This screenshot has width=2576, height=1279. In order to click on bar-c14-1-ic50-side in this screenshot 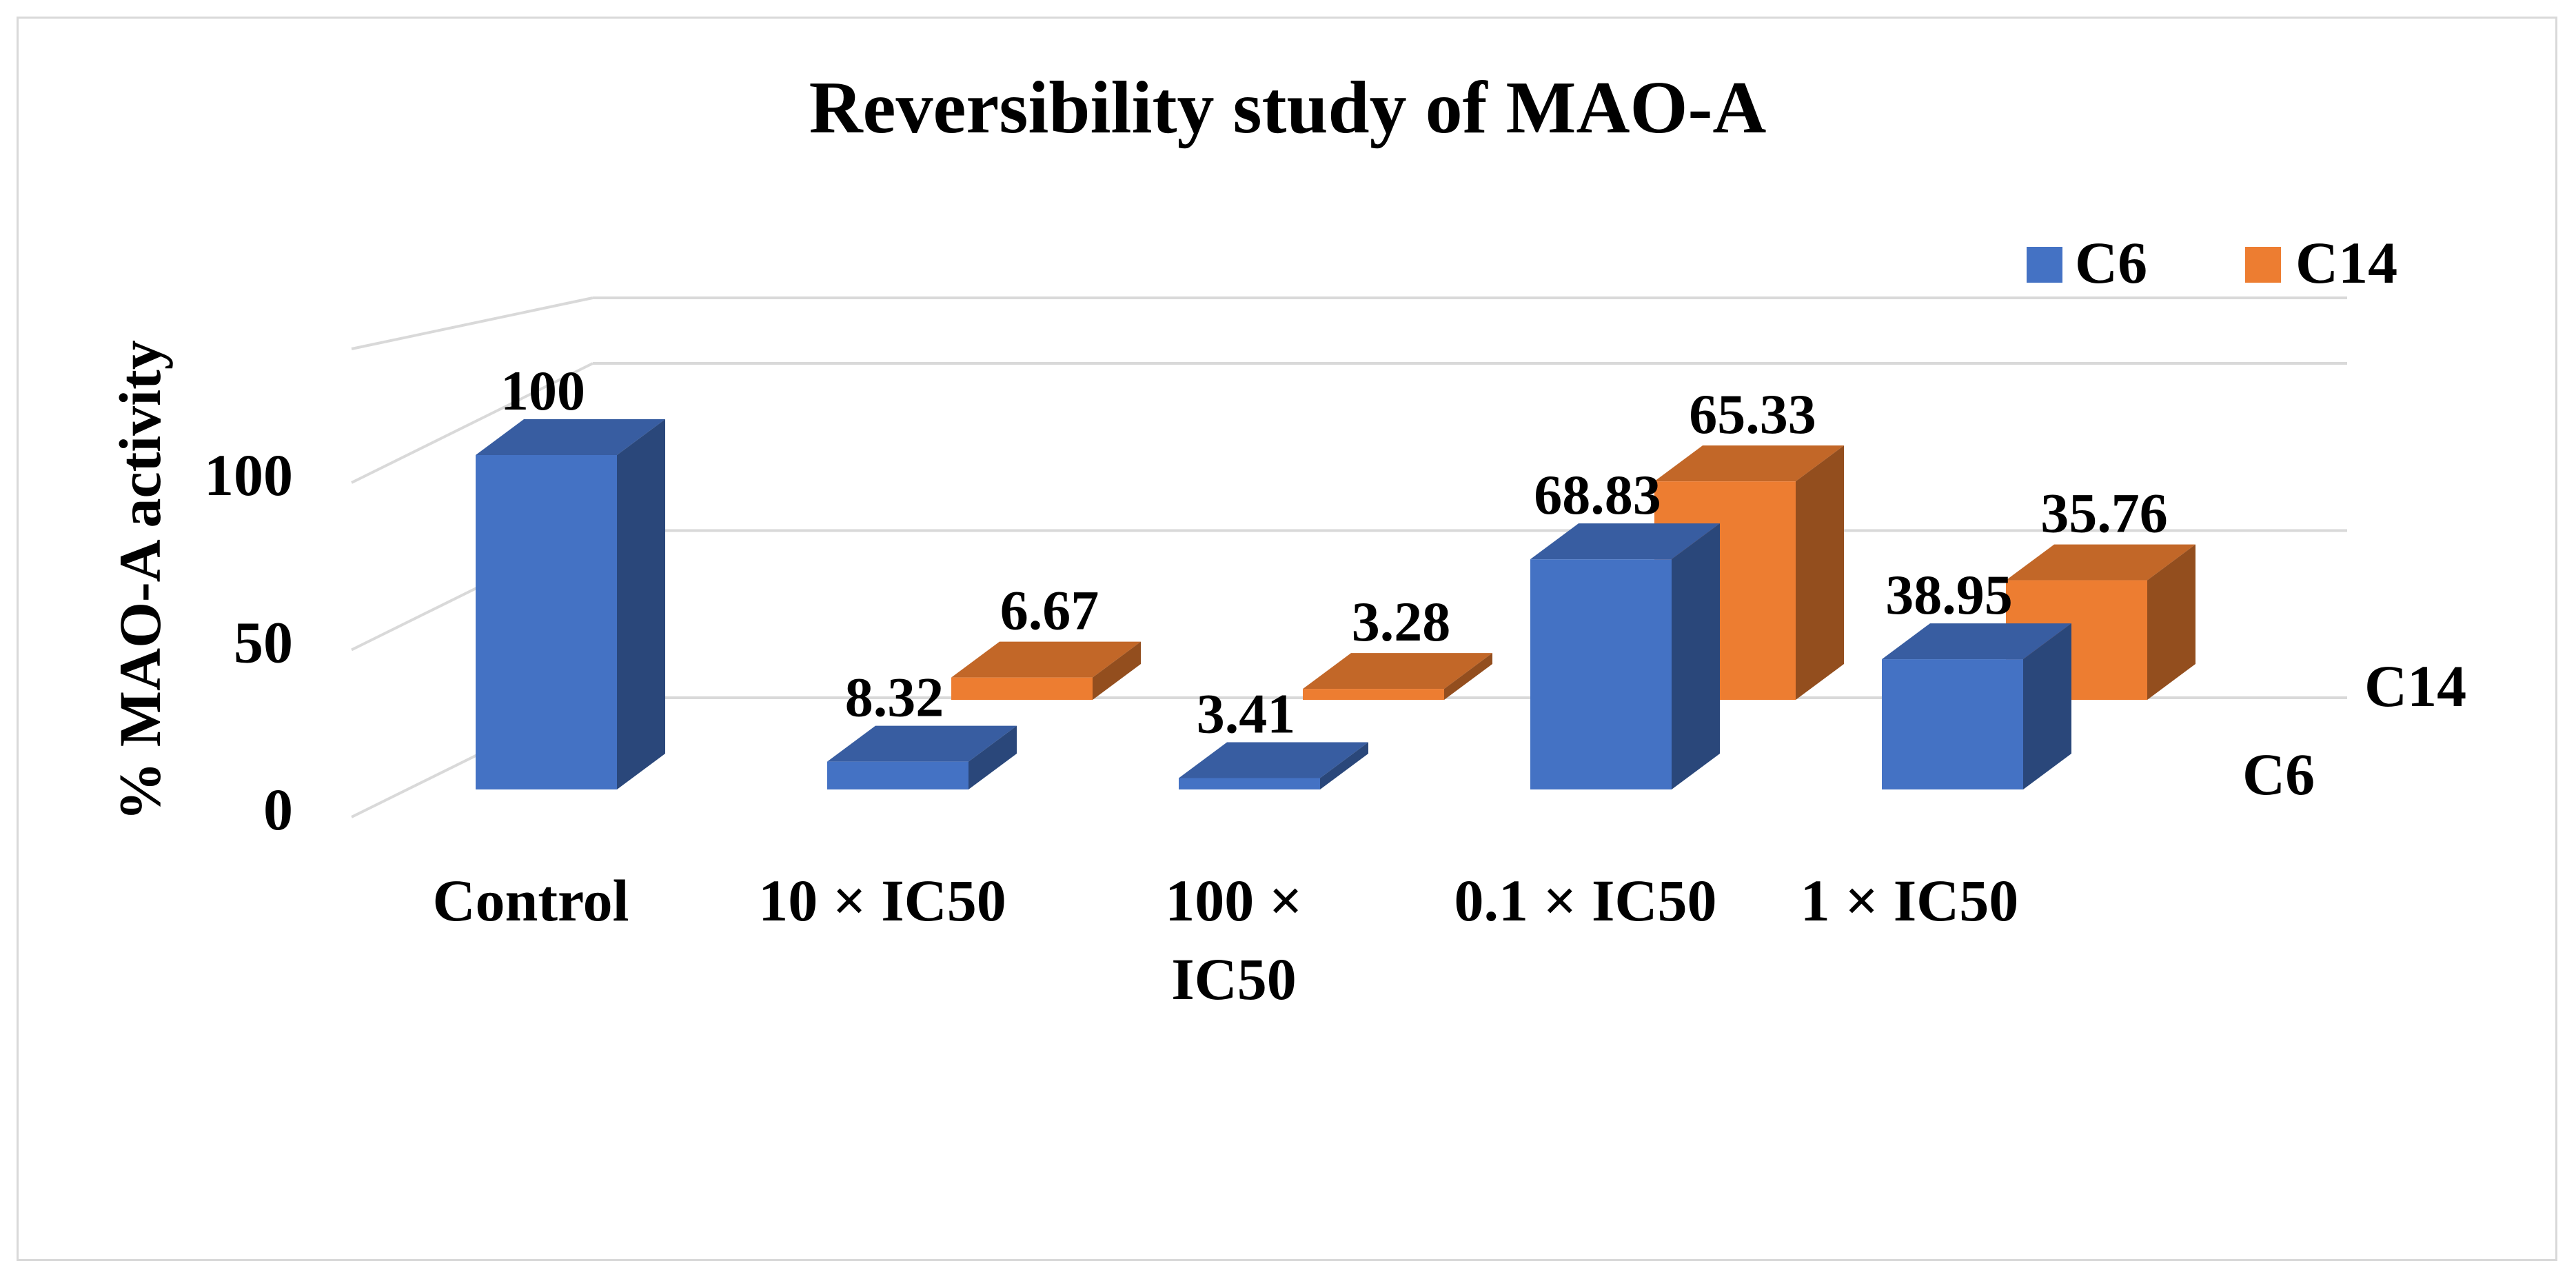, I will do `click(2171, 622)`.